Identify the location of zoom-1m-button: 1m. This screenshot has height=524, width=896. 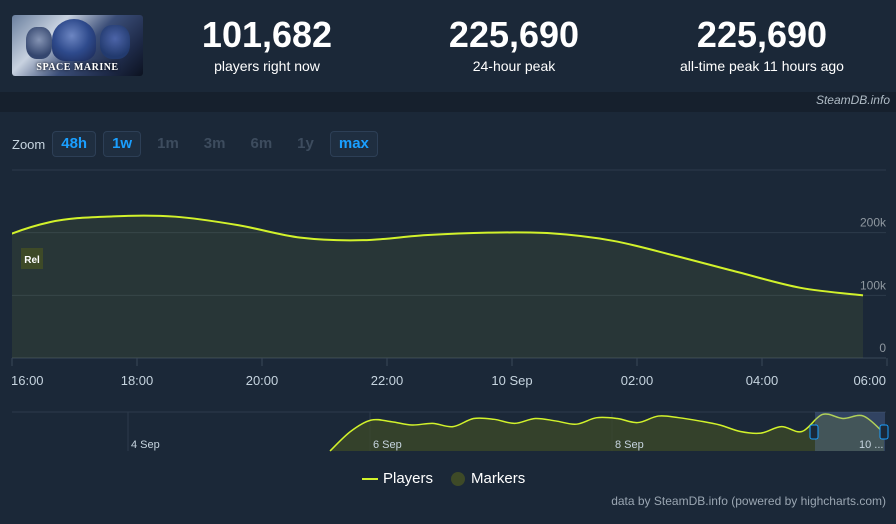
(168, 143).